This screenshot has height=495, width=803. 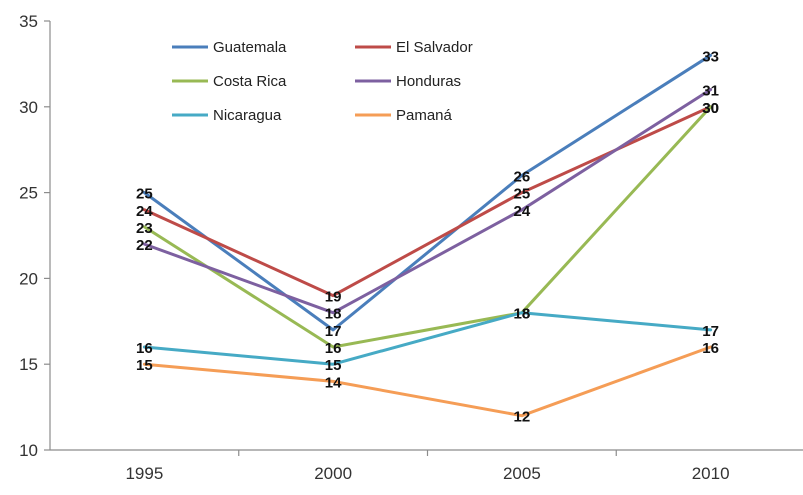 What do you see at coordinates (250, 47) in the screenshot?
I see `legend-label: Guatemala` at bounding box center [250, 47].